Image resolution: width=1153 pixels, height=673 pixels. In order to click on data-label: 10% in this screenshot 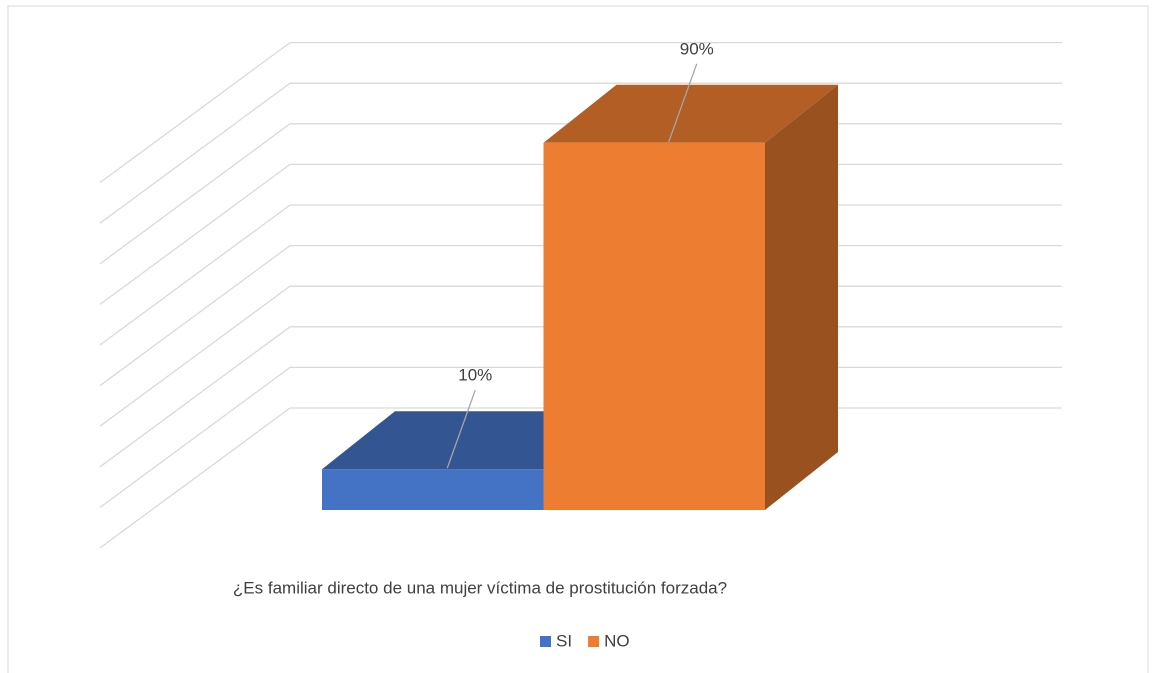, I will do `click(475, 375)`.